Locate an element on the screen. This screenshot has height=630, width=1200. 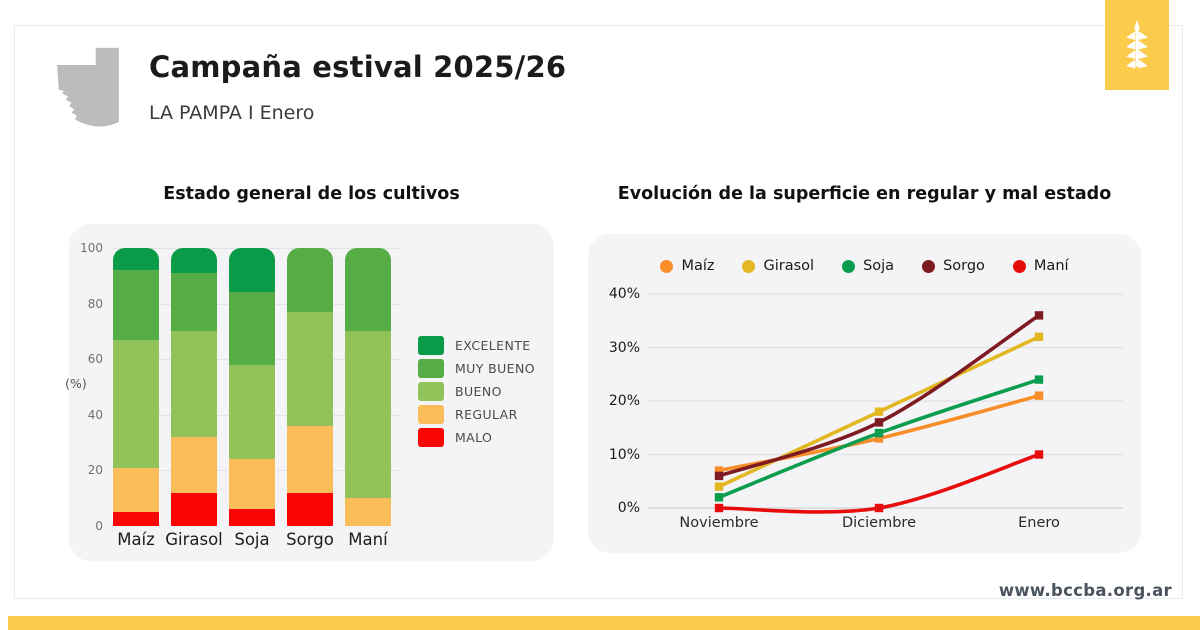
legend-item: BUENO is located at coordinates (476, 391).